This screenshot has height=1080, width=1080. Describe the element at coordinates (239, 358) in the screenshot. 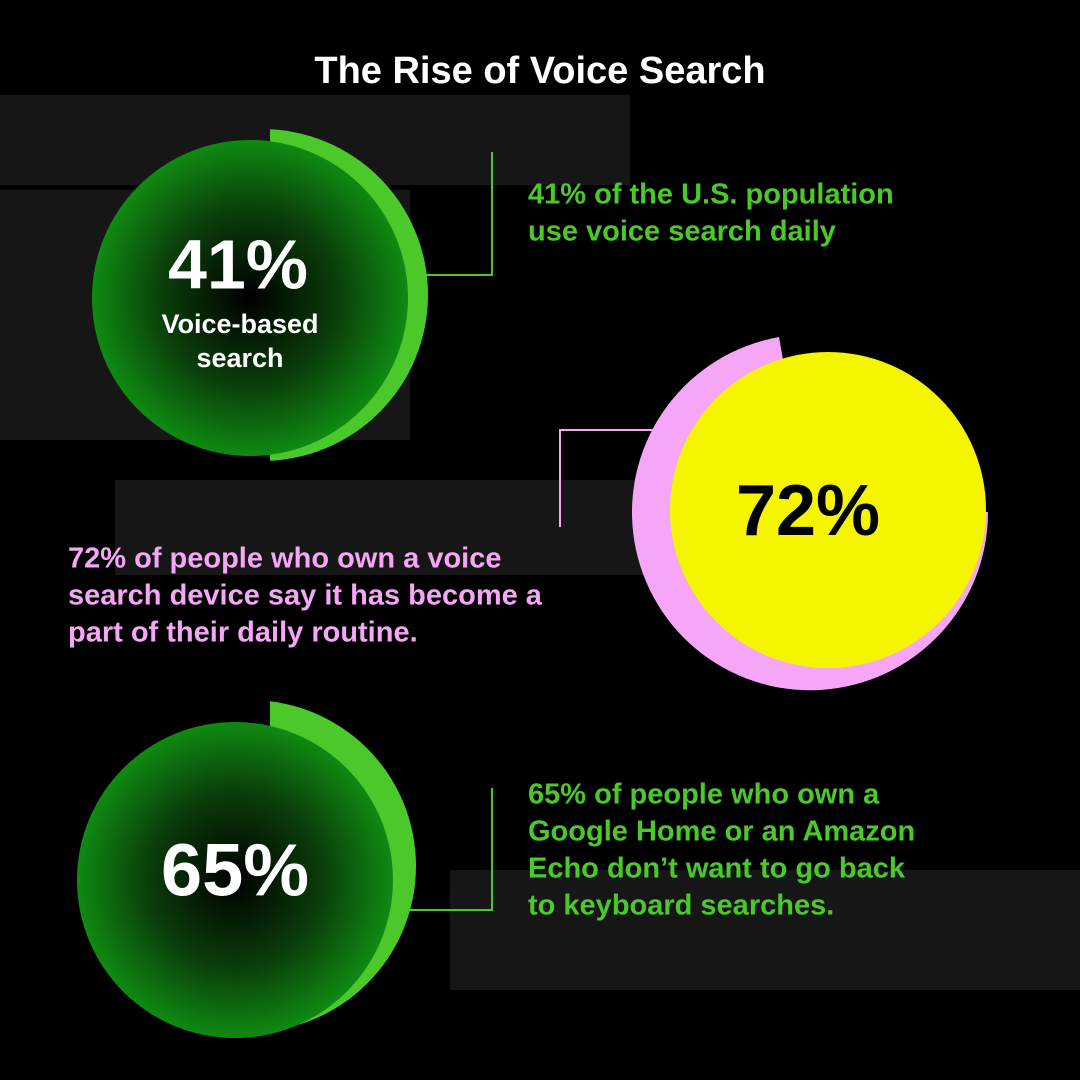

I see `stat-sublabel: search` at that location.